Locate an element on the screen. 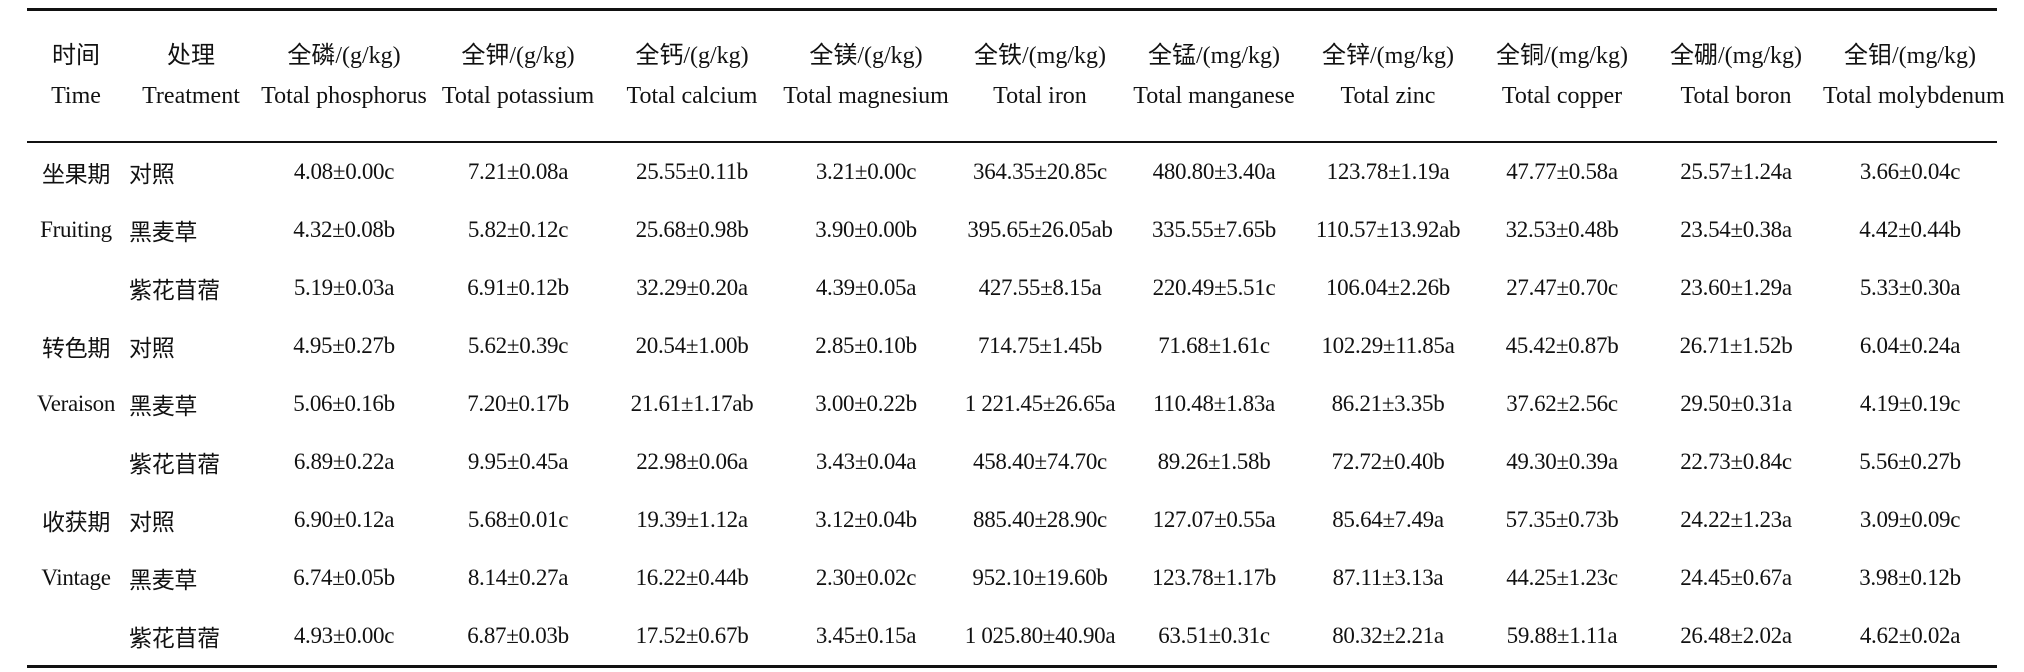 Image resolution: width=2024 pixels, height=672 pixels. column-header-zh: 全铁/(mg/kg) is located at coordinates (1040, 56).